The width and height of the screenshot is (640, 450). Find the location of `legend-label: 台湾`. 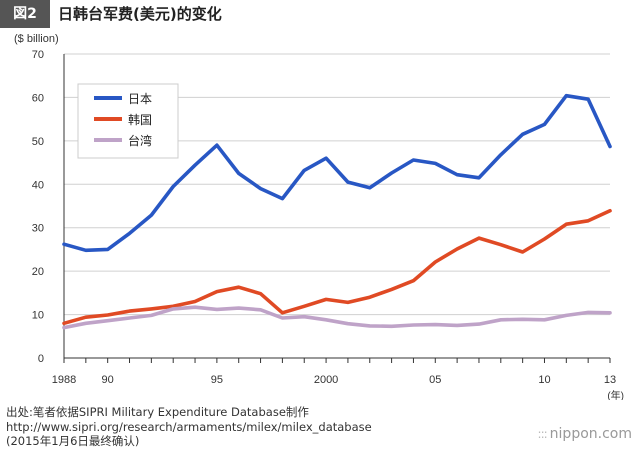

legend-label: 台湾 is located at coordinates (140, 140).